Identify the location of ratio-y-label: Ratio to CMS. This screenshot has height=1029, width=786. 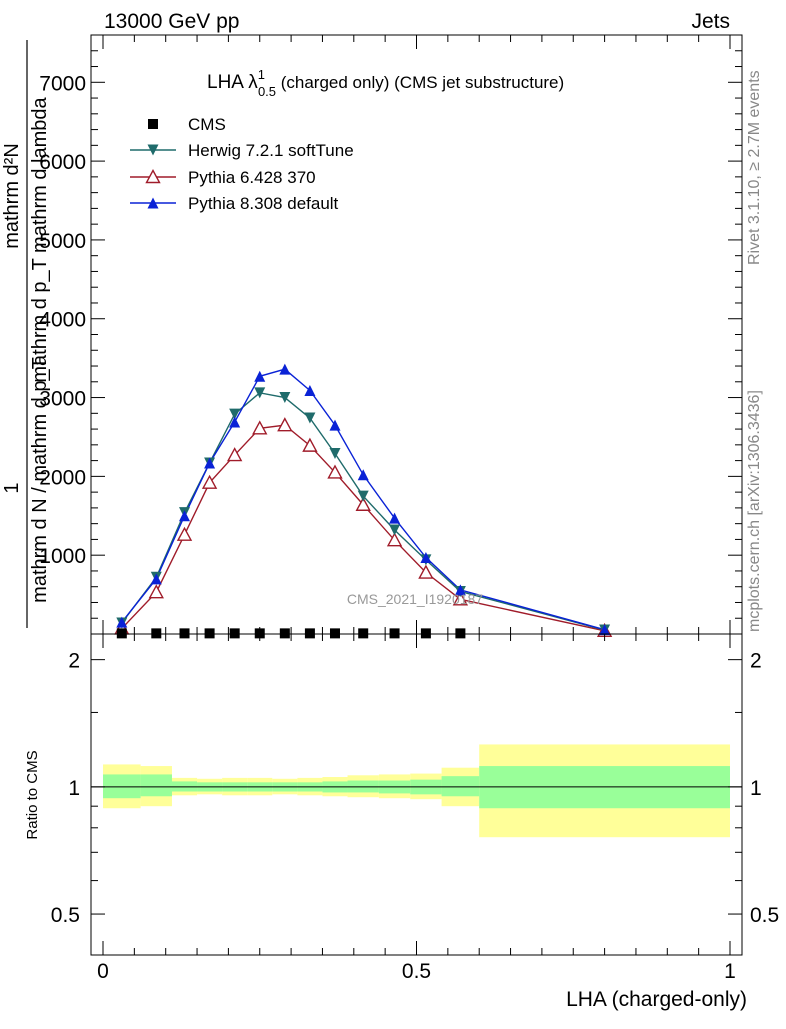
(32, 794).